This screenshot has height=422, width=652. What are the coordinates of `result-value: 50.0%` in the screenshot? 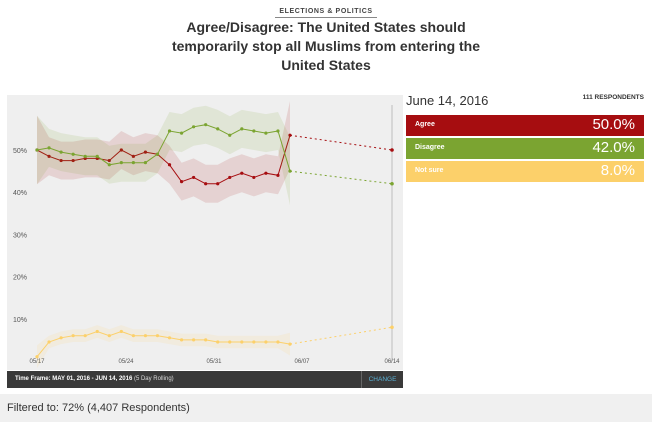 It's located at (613, 124).